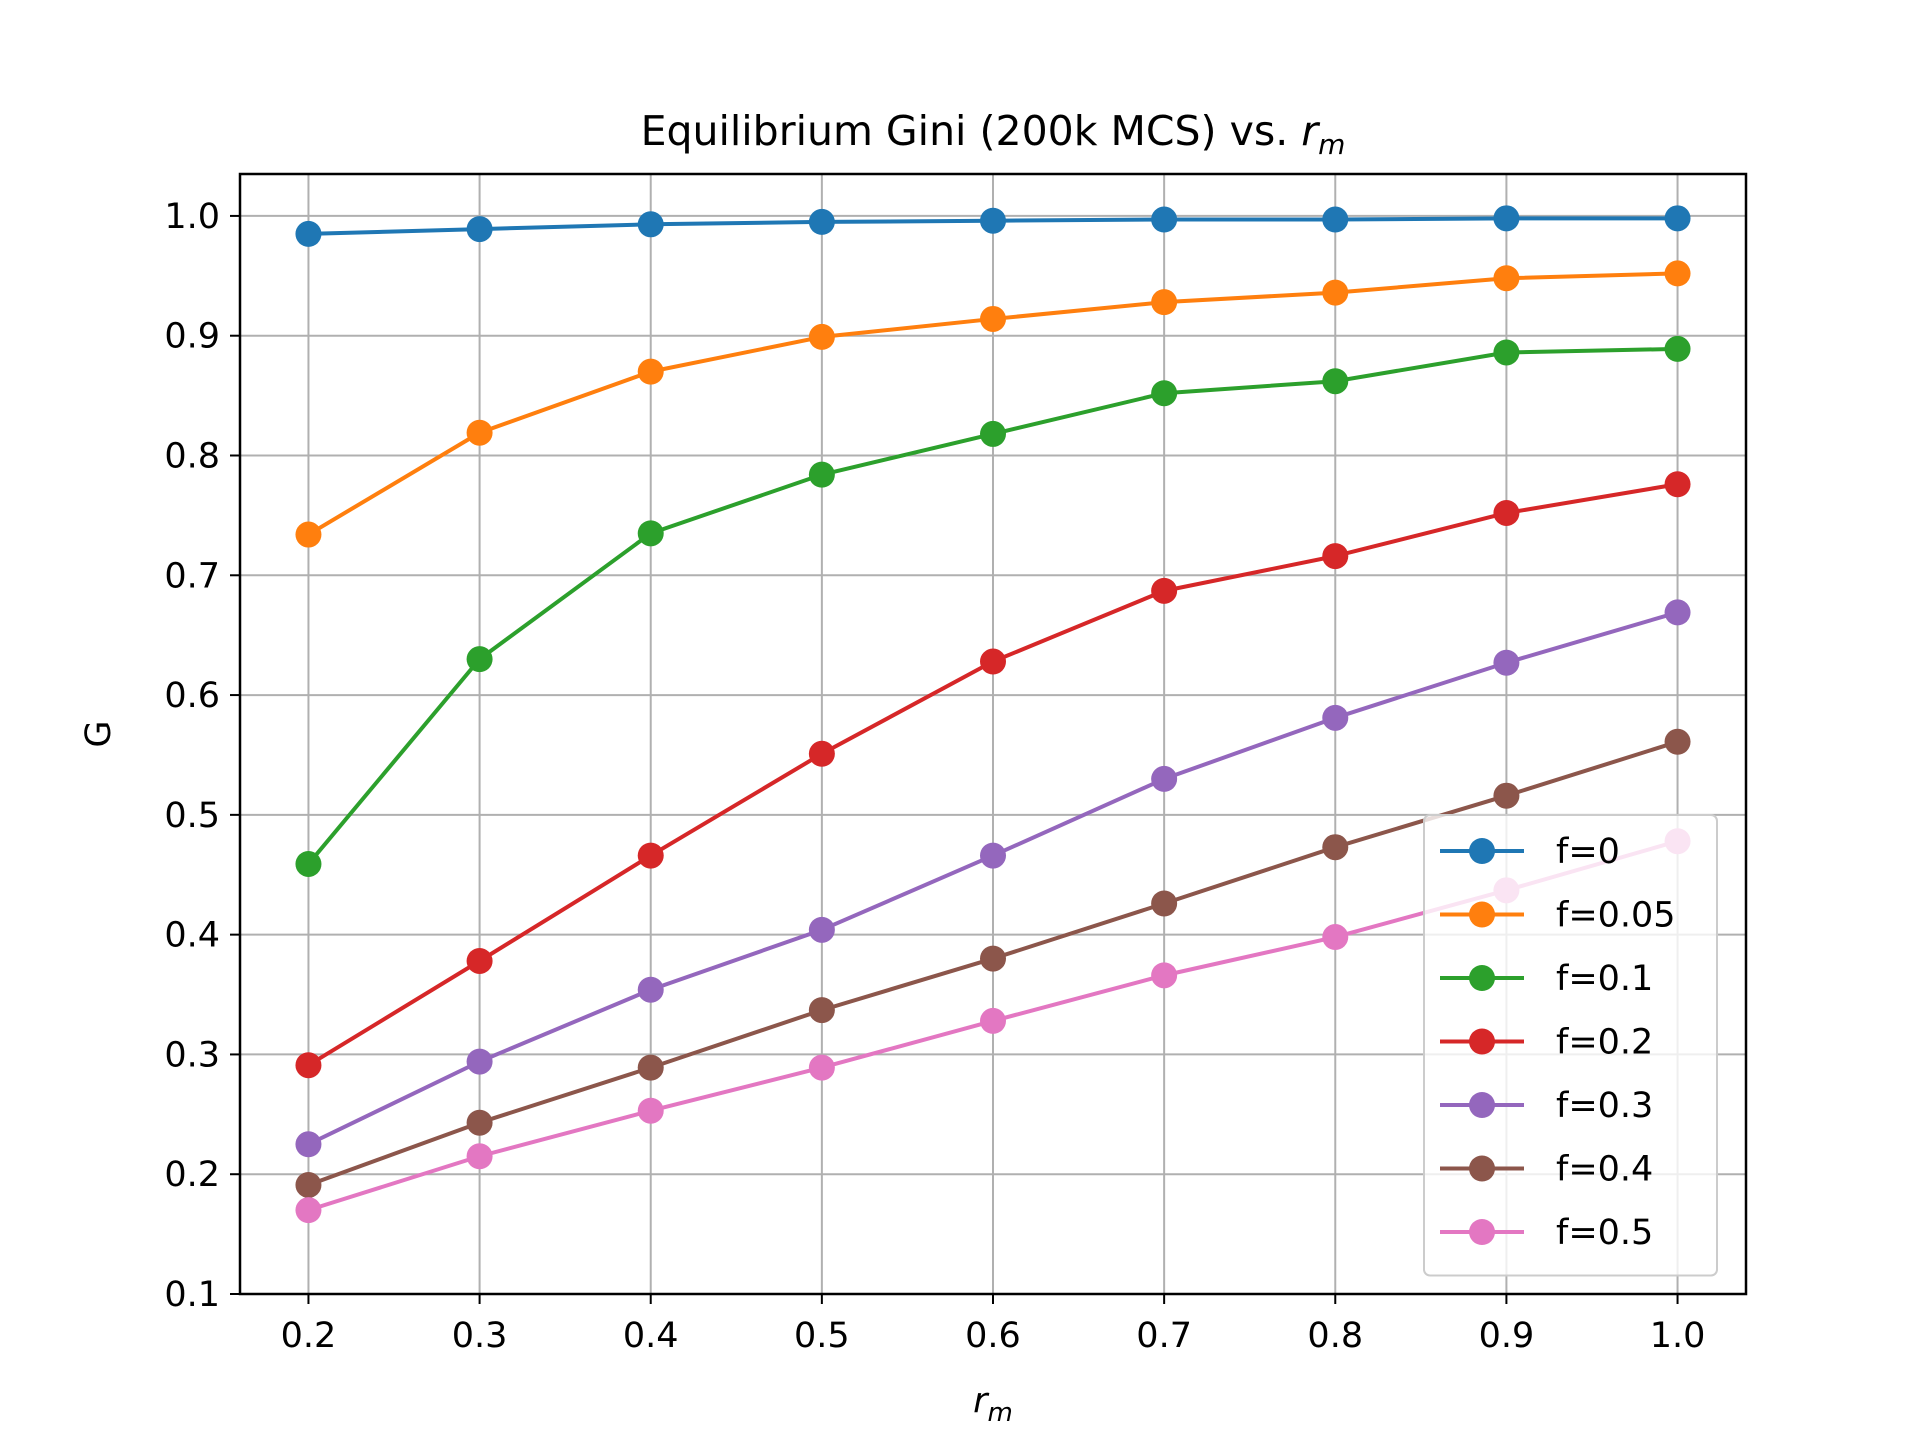  Describe the element at coordinates (192, 1295) in the screenshot. I see `y-tick-label: 0.1` at that location.